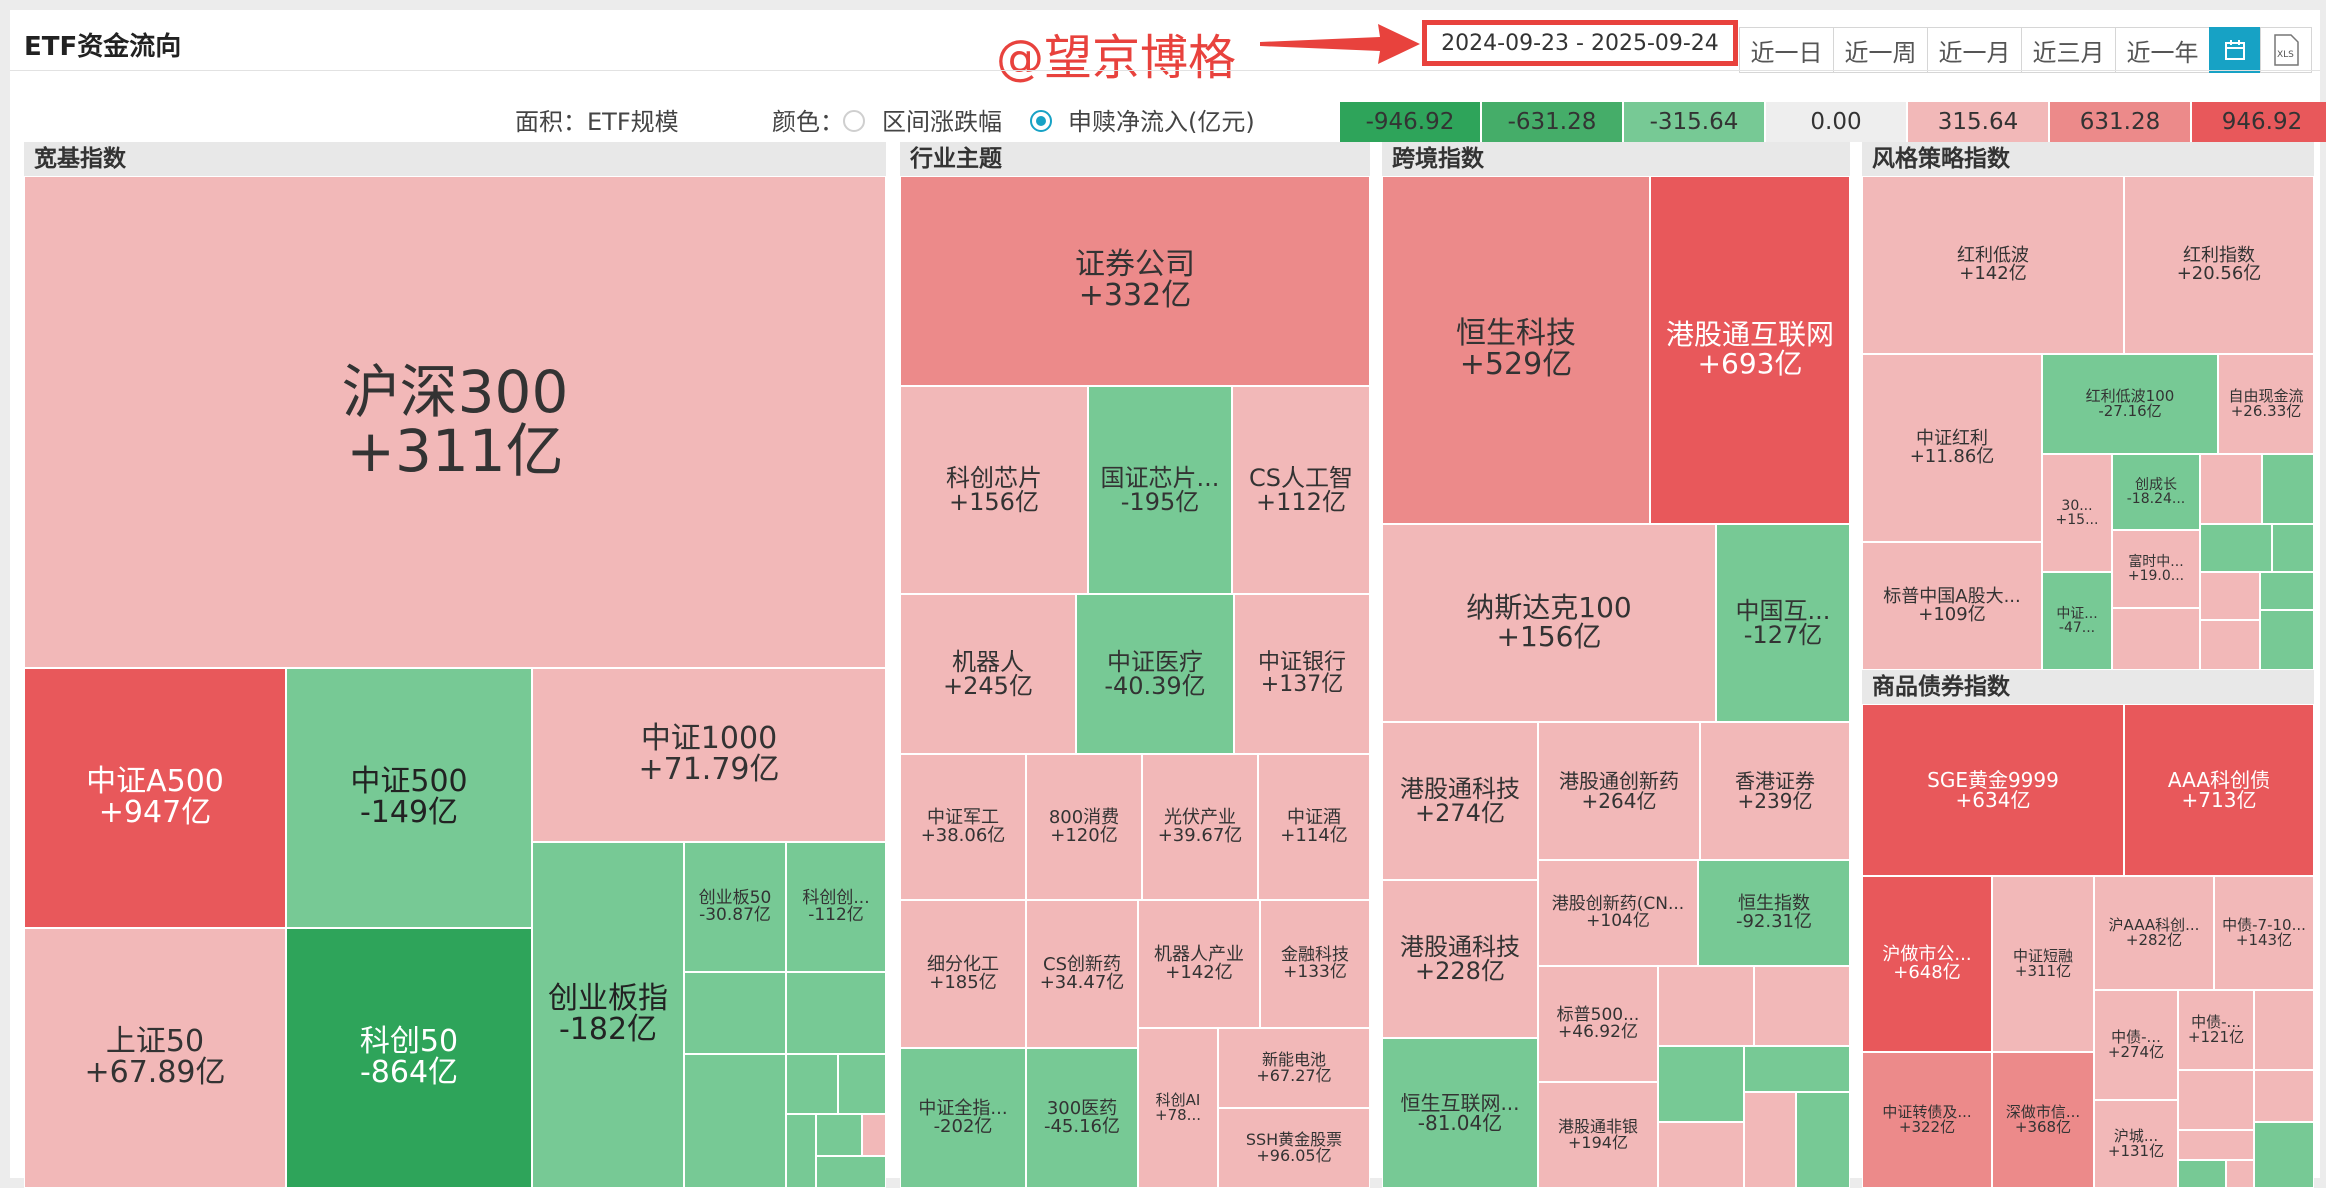 The width and height of the screenshot is (2326, 1188). What do you see at coordinates (1294, 1148) in the screenshot?
I see `tile-gold-stock: SSH黄金股票 +96.05亿` at bounding box center [1294, 1148].